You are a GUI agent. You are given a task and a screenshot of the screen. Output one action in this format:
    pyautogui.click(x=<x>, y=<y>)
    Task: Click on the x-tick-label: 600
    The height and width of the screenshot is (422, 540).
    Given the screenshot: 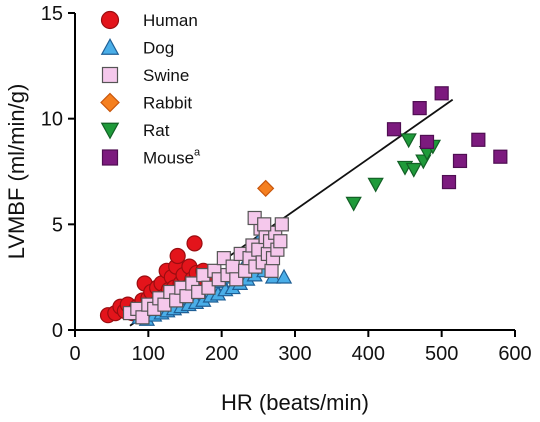 What is the action you would take?
    pyautogui.click(x=514, y=354)
    